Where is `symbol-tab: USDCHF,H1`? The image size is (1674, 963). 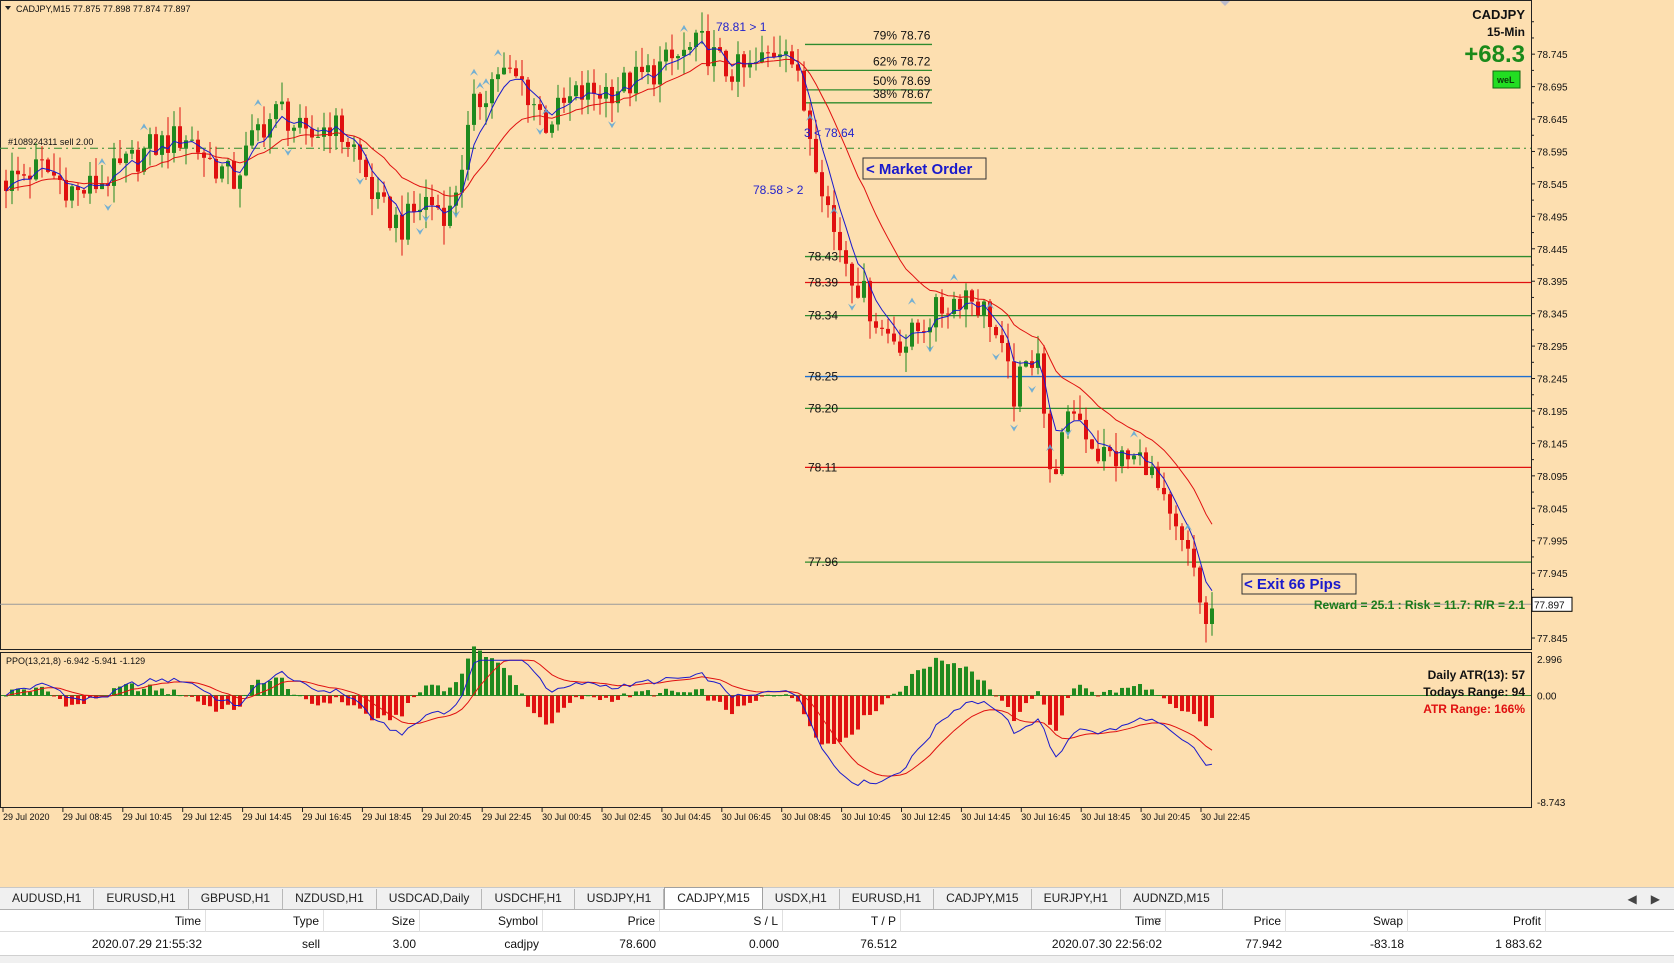
symbol-tab: USDCHF,H1 is located at coordinates (528, 899).